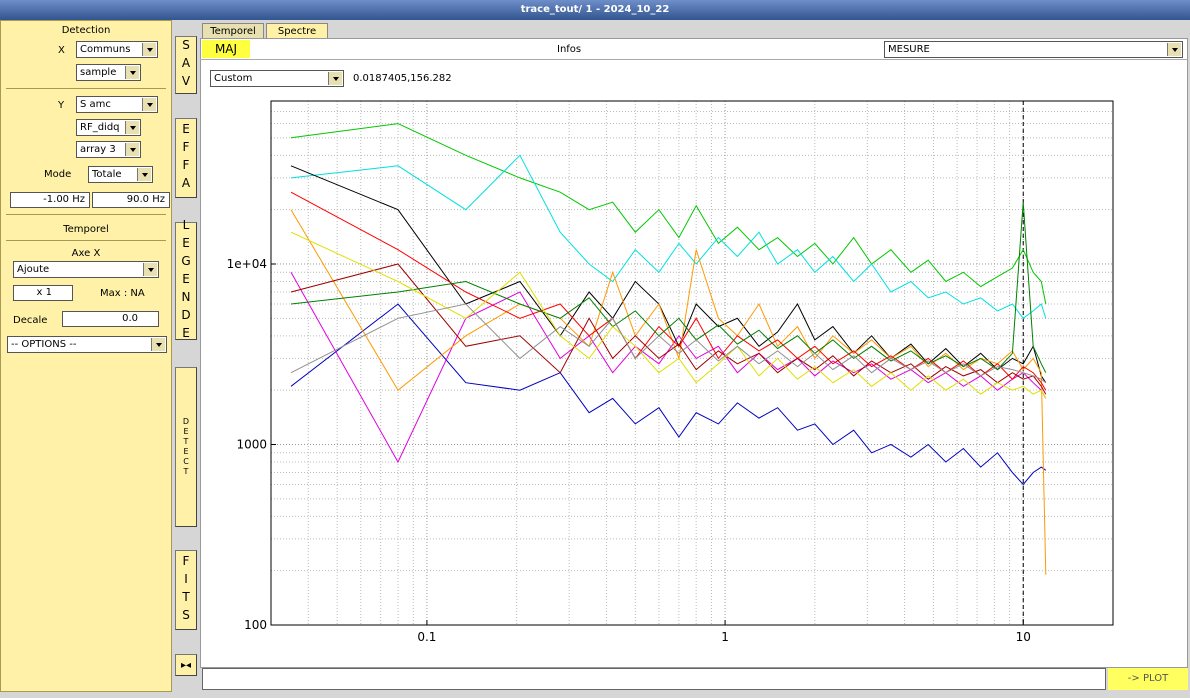 The height and width of the screenshot is (698, 1190). Describe the element at coordinates (33, 269) in the screenshot. I see `combo-text: Ajoute` at that location.